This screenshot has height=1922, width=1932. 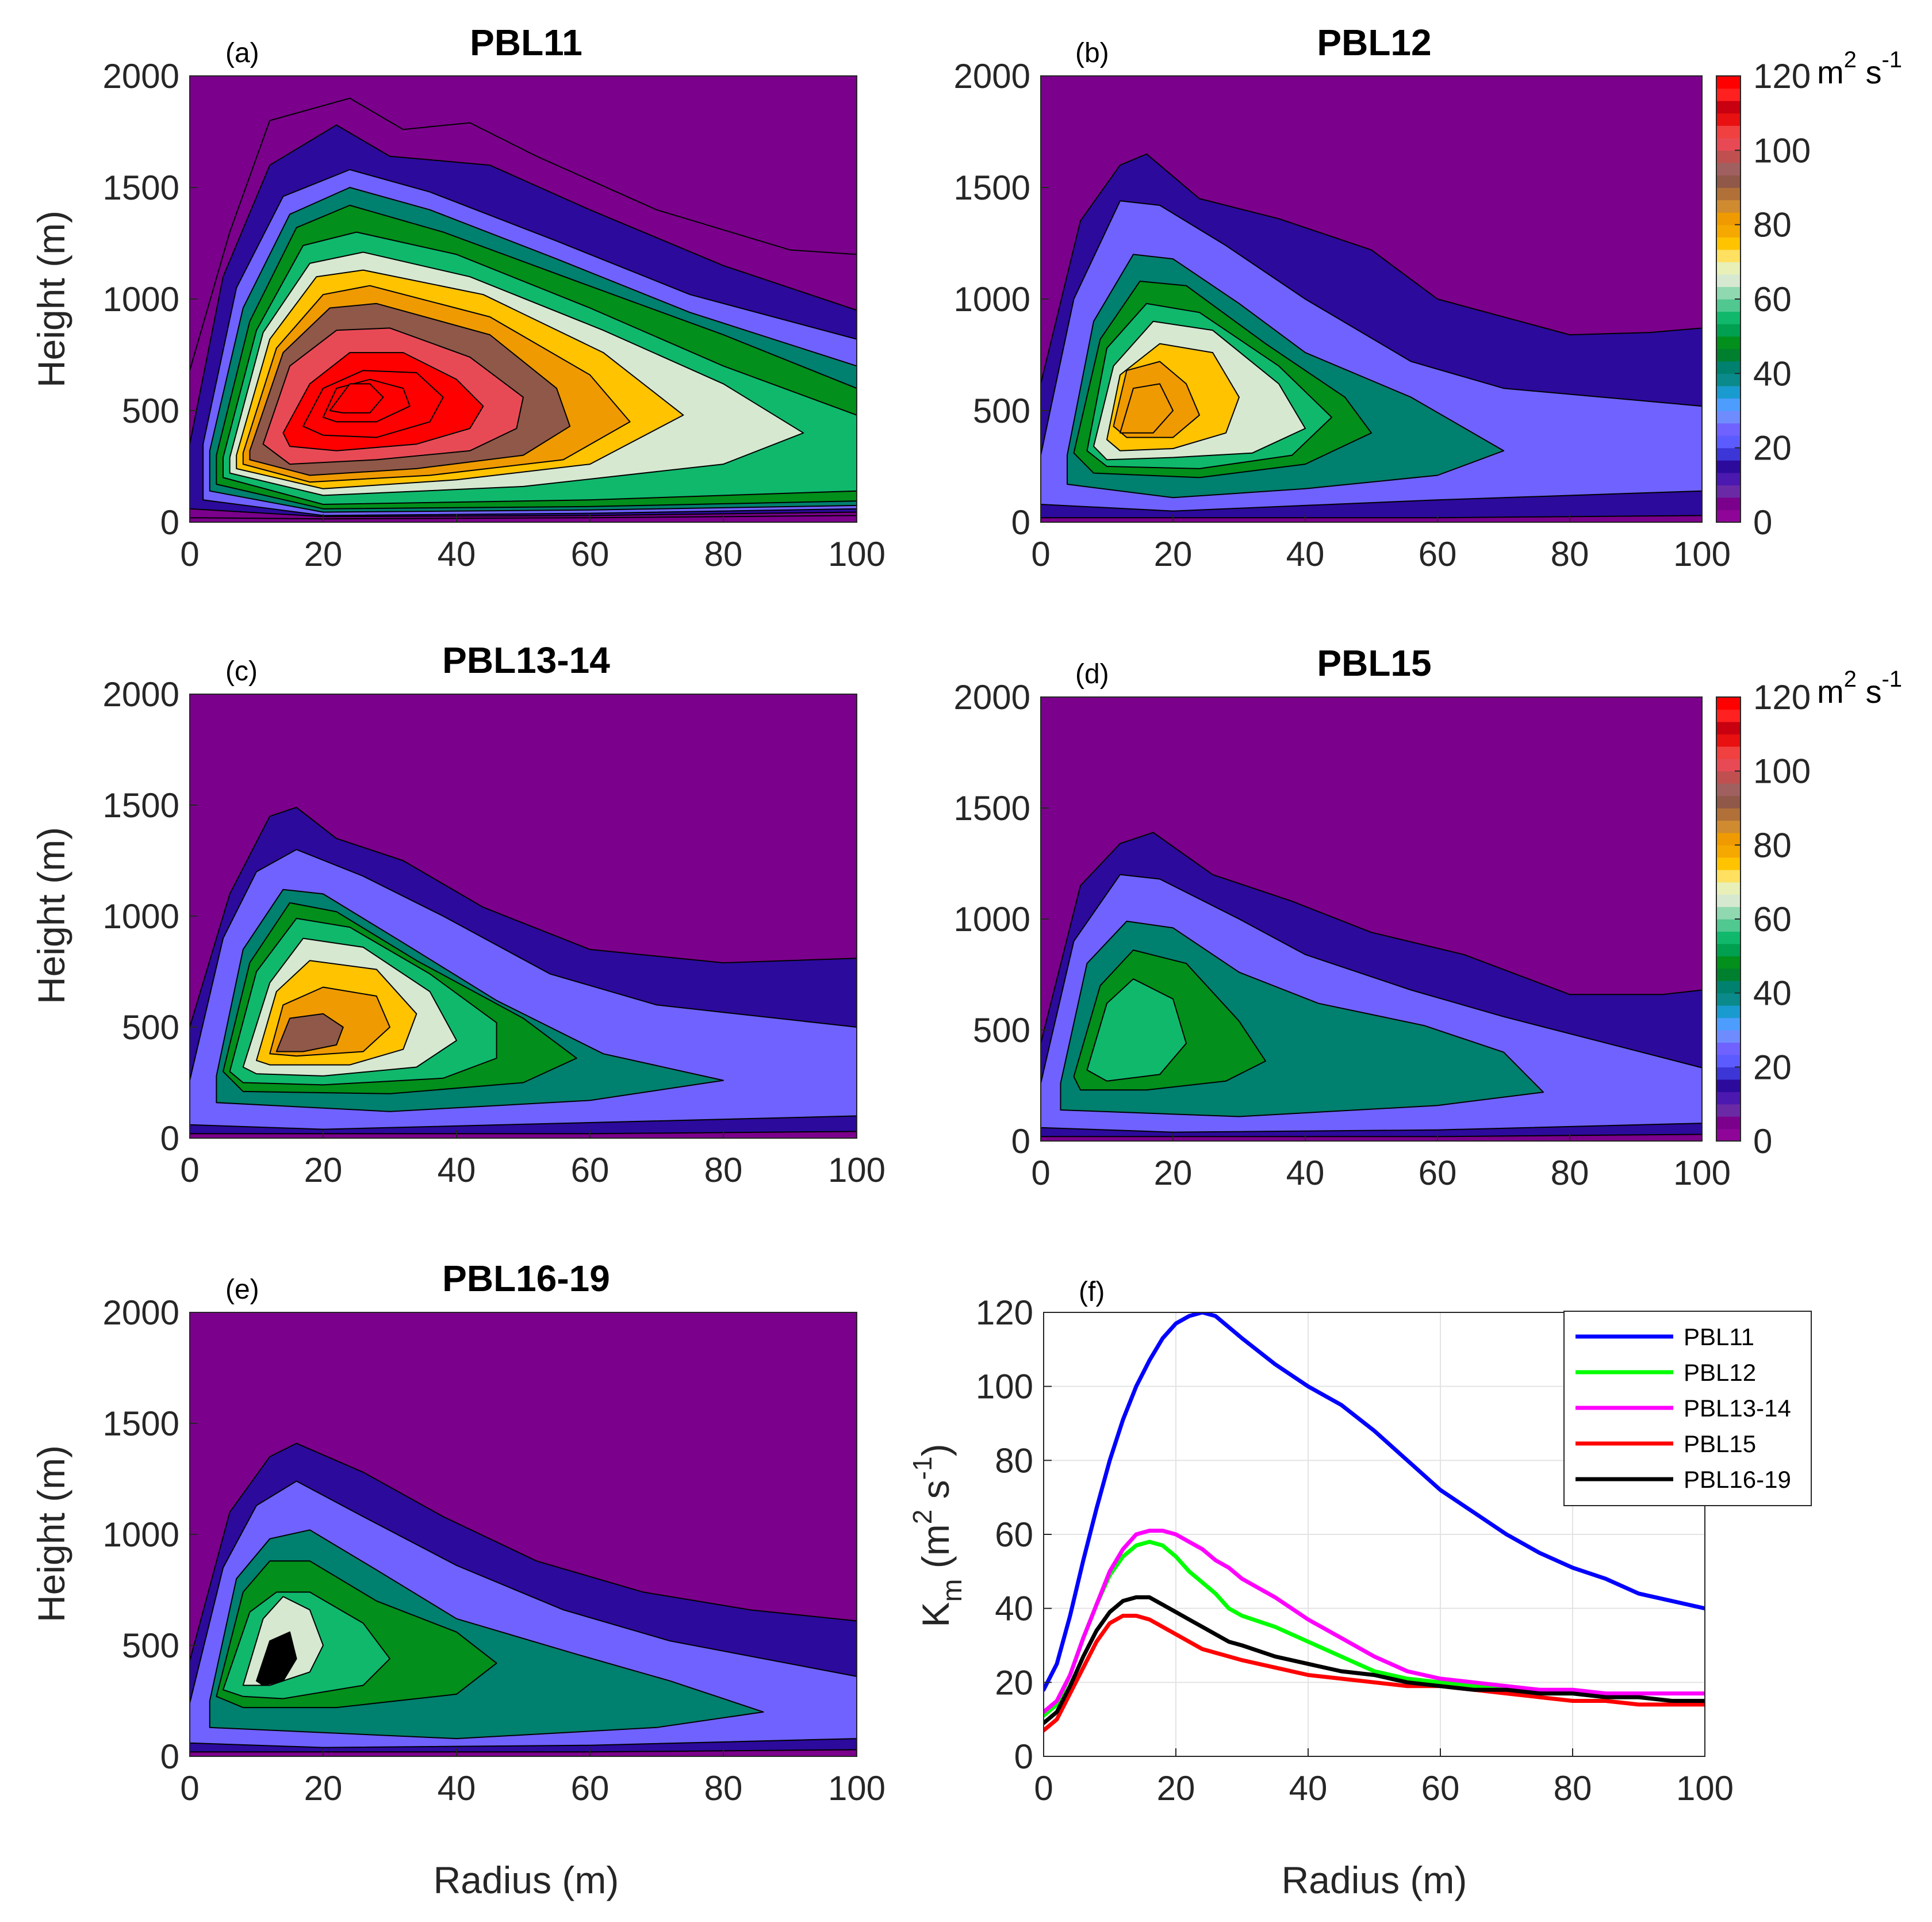 I want to click on panel-e-title: PBL16-19, so click(x=526, y=1278).